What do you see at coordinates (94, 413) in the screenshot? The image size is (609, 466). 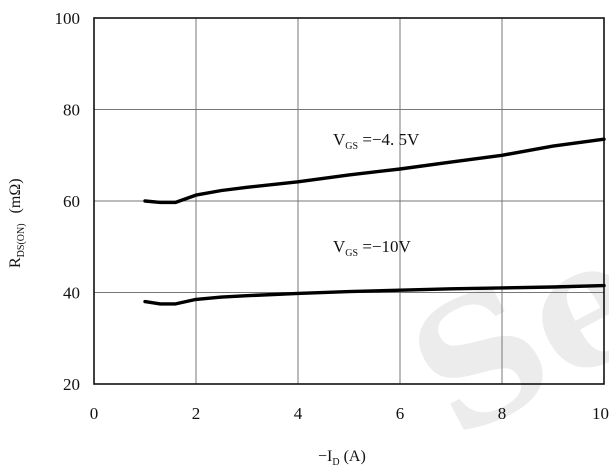 I see `x-tick-label: 0` at bounding box center [94, 413].